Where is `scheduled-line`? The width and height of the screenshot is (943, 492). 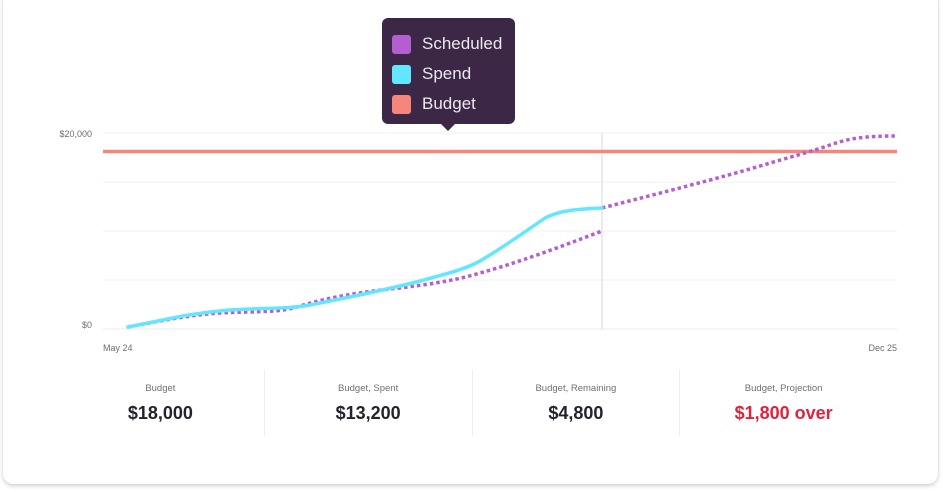 scheduled-line is located at coordinates (365, 279).